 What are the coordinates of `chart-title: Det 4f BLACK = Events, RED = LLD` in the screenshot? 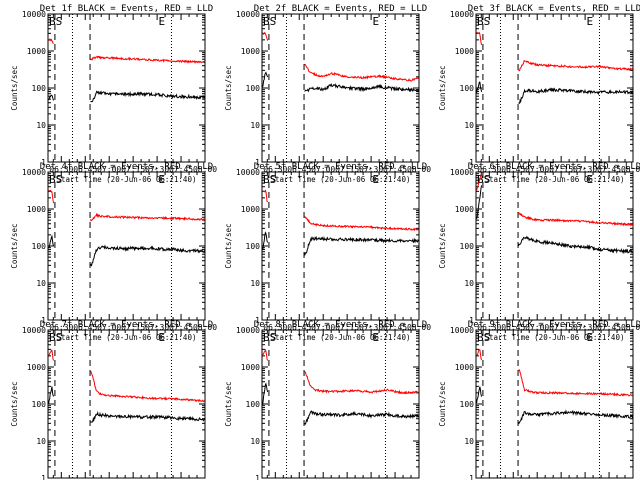 It's located at (126, 167).